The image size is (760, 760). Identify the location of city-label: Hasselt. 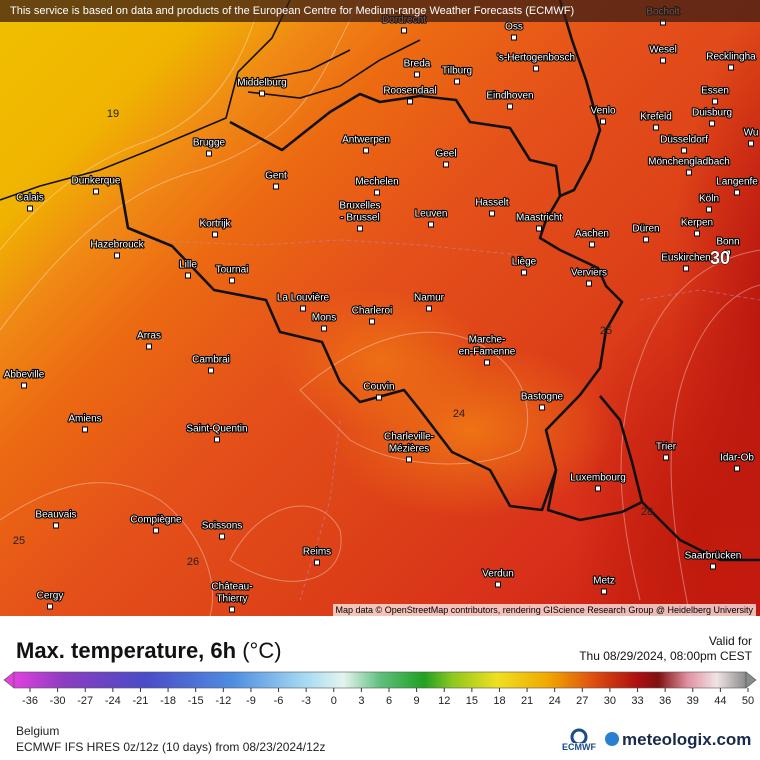
(492, 203).